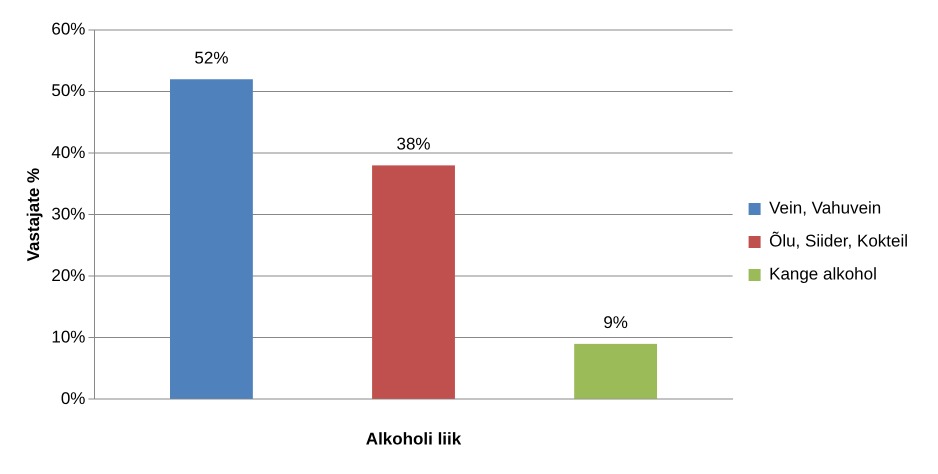  Describe the element at coordinates (414, 438) in the screenshot. I see `x-axis-title: Alkoholi liik` at that location.